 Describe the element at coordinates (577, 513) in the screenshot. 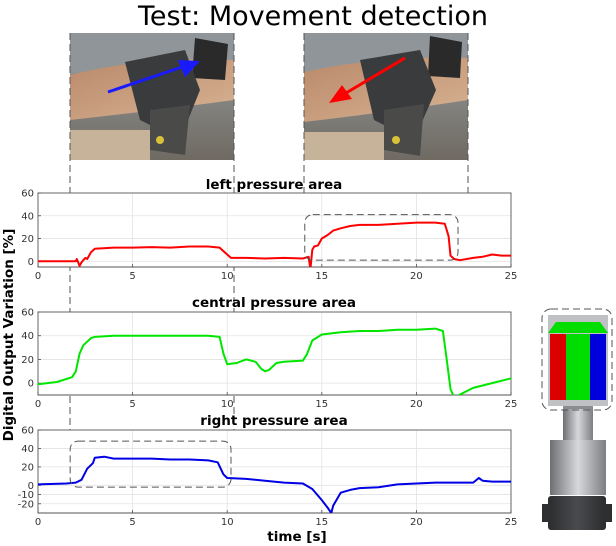

I see `sensor-base` at that location.